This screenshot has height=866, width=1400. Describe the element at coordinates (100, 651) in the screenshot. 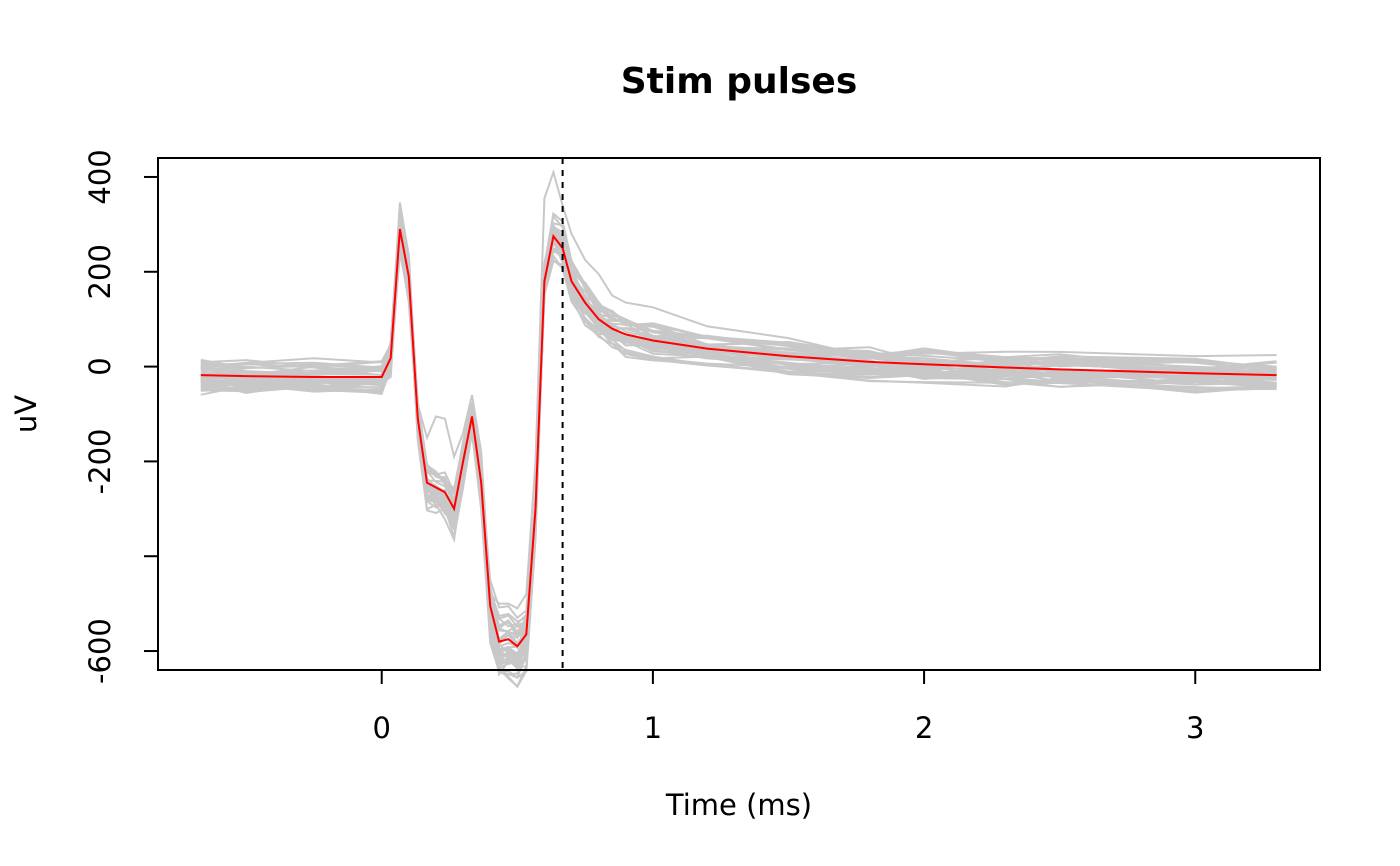

I see `y-tick-label: -600` at that location.